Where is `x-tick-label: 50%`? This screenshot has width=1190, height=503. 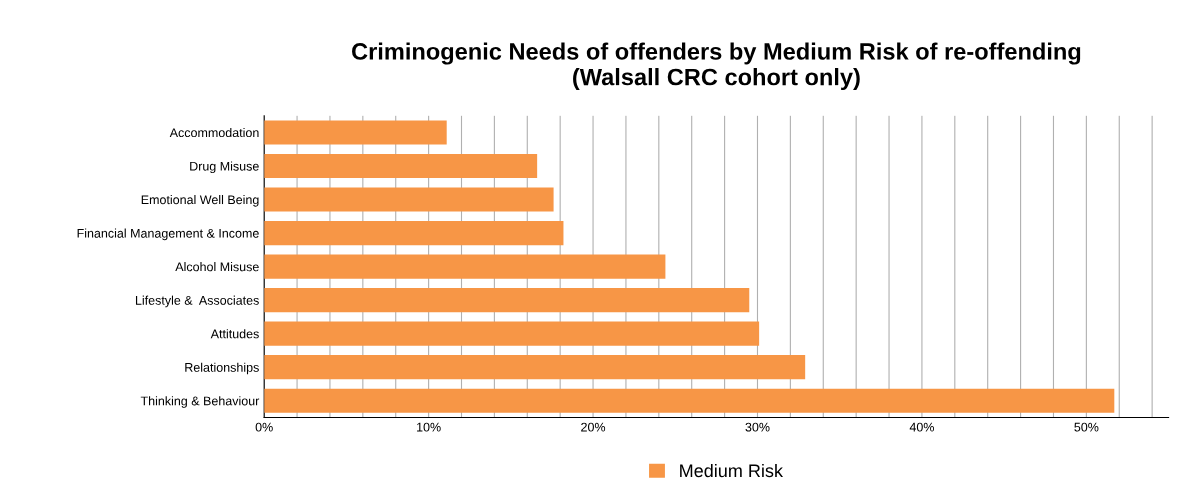
x-tick-label: 50% is located at coordinates (1086, 427).